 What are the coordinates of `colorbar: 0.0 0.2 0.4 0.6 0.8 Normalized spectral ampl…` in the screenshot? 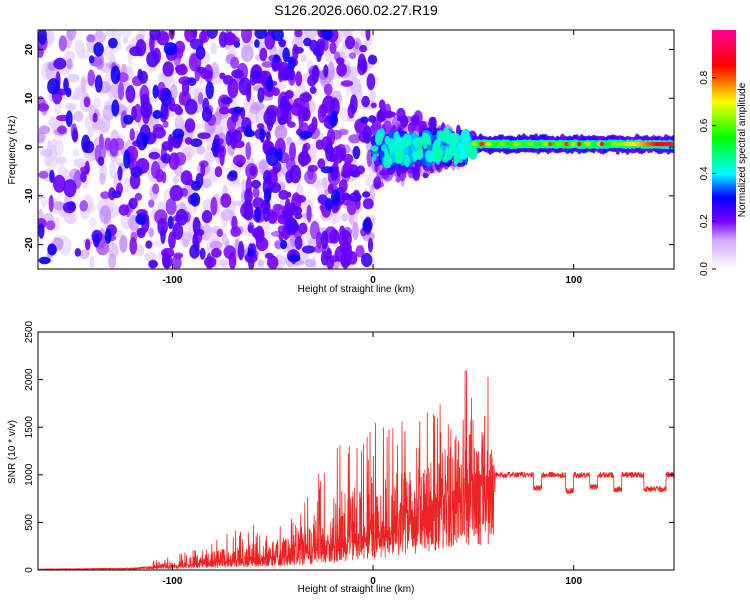 It's located at (723, 153).